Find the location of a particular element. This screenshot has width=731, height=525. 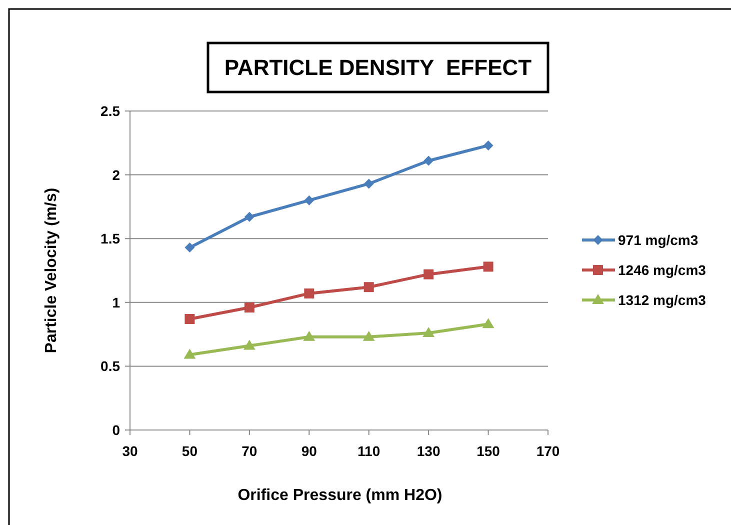

y-tick-label: 0 is located at coordinates (116, 430).